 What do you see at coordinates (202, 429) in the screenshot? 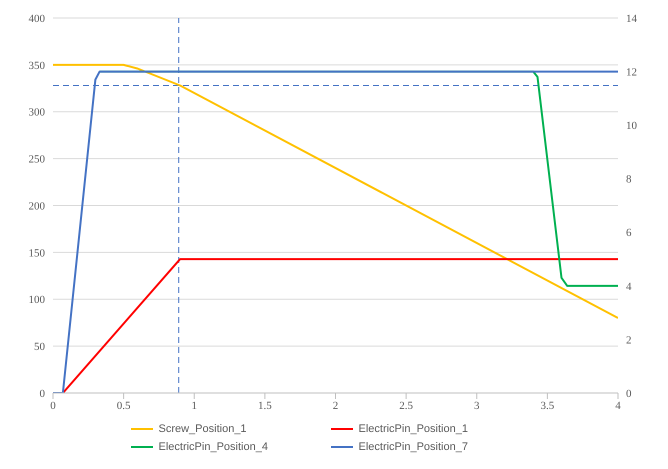
I see `legend-label: Screw_Position_1` at bounding box center [202, 429].